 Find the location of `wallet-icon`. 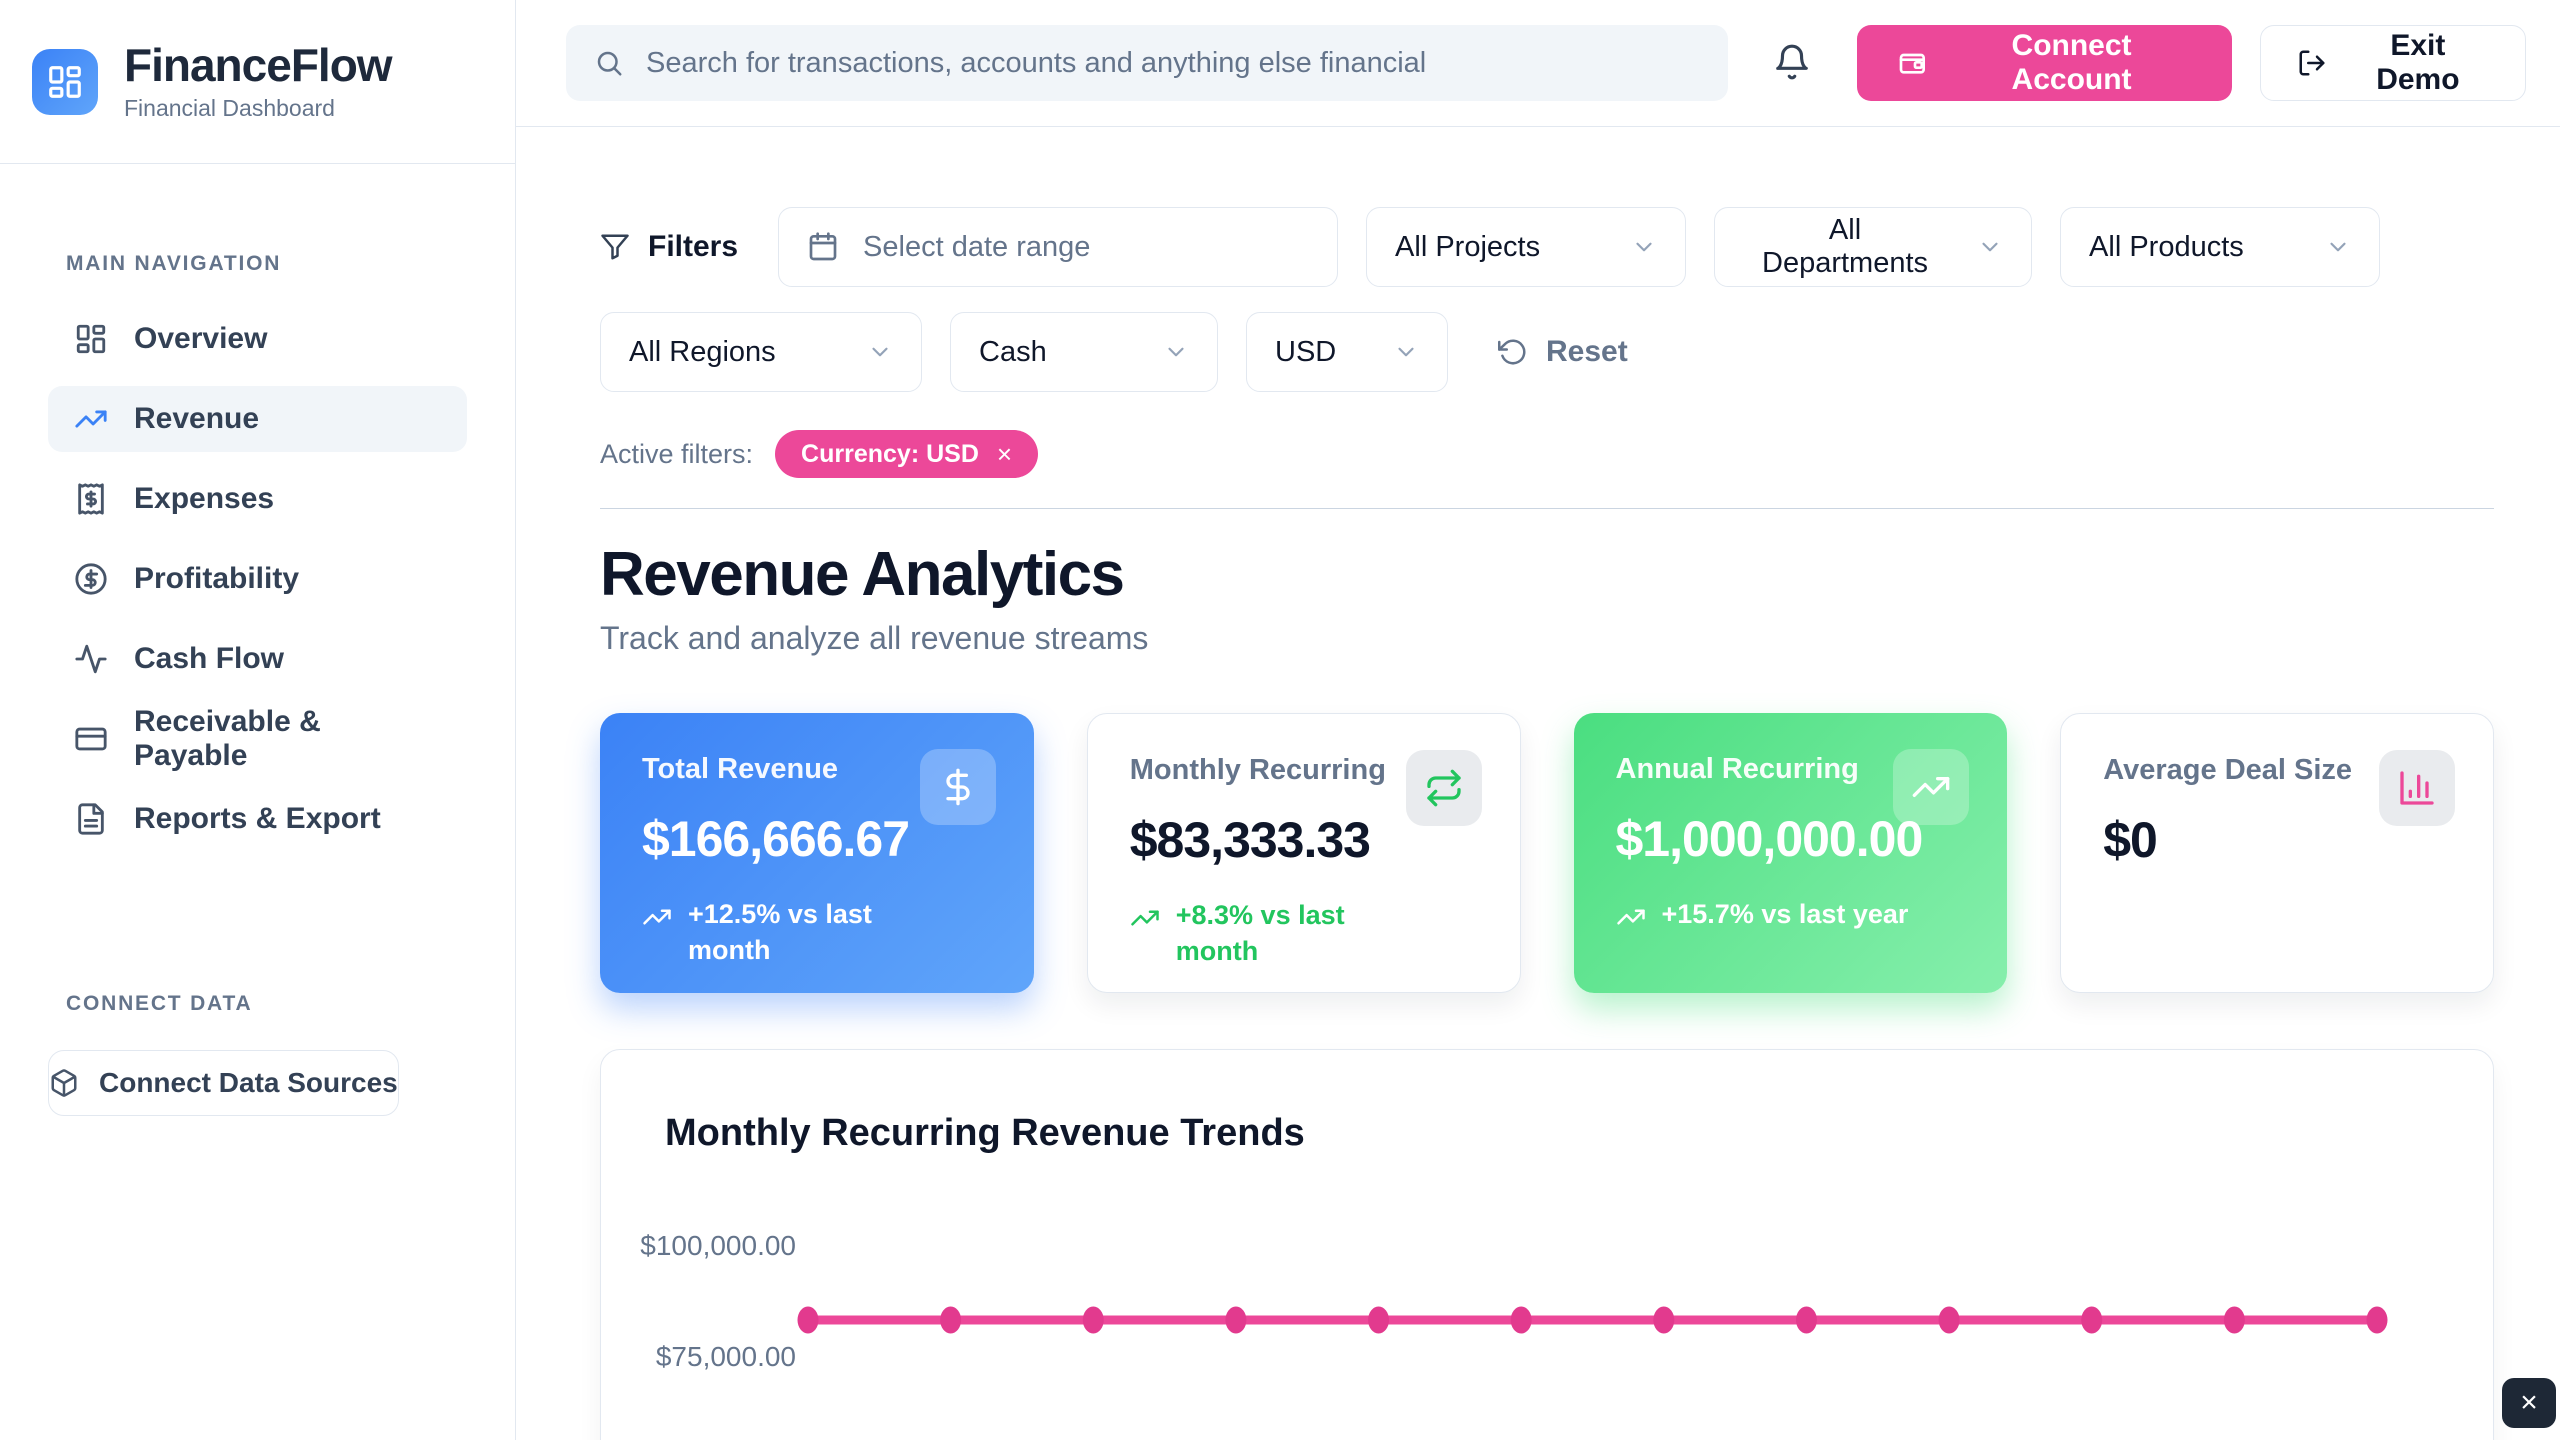

wallet-icon is located at coordinates (1913, 63).